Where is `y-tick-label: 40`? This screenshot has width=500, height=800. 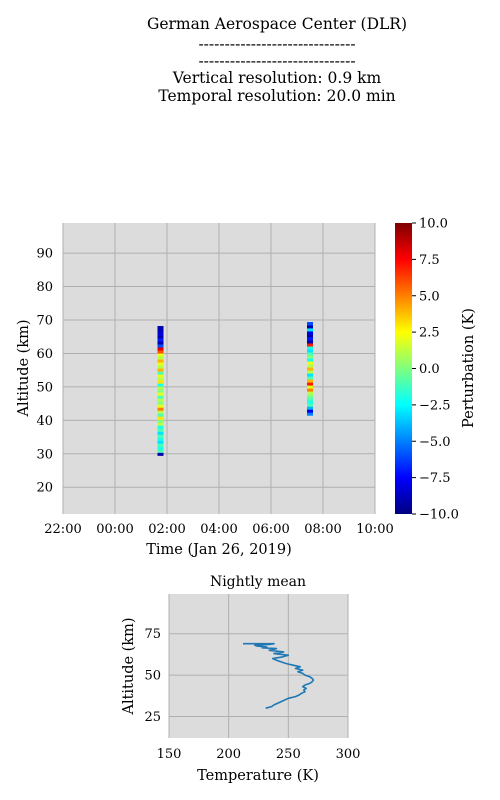
y-tick-label: 40 is located at coordinates (44, 421).